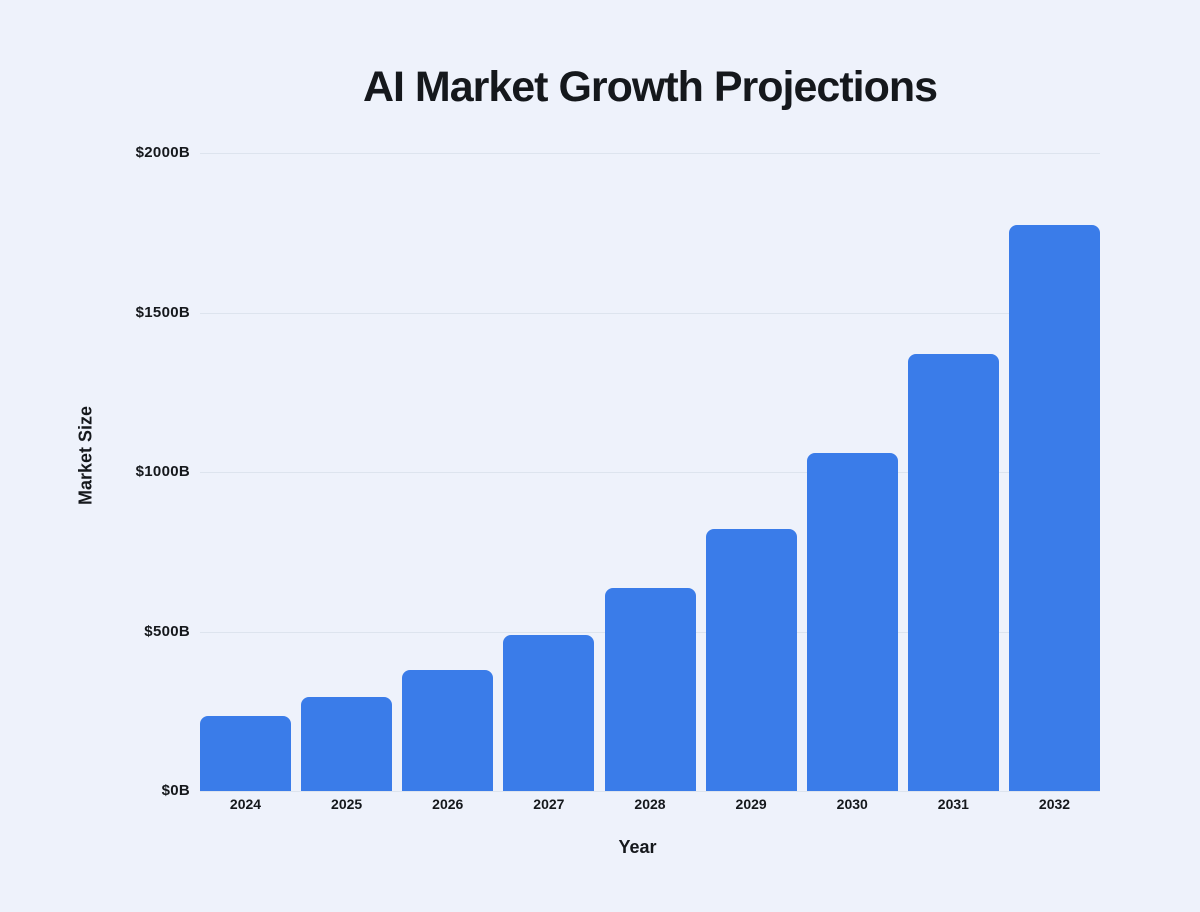  Describe the element at coordinates (347, 804) in the screenshot. I see `x-tick-label-2025: 2025` at that location.